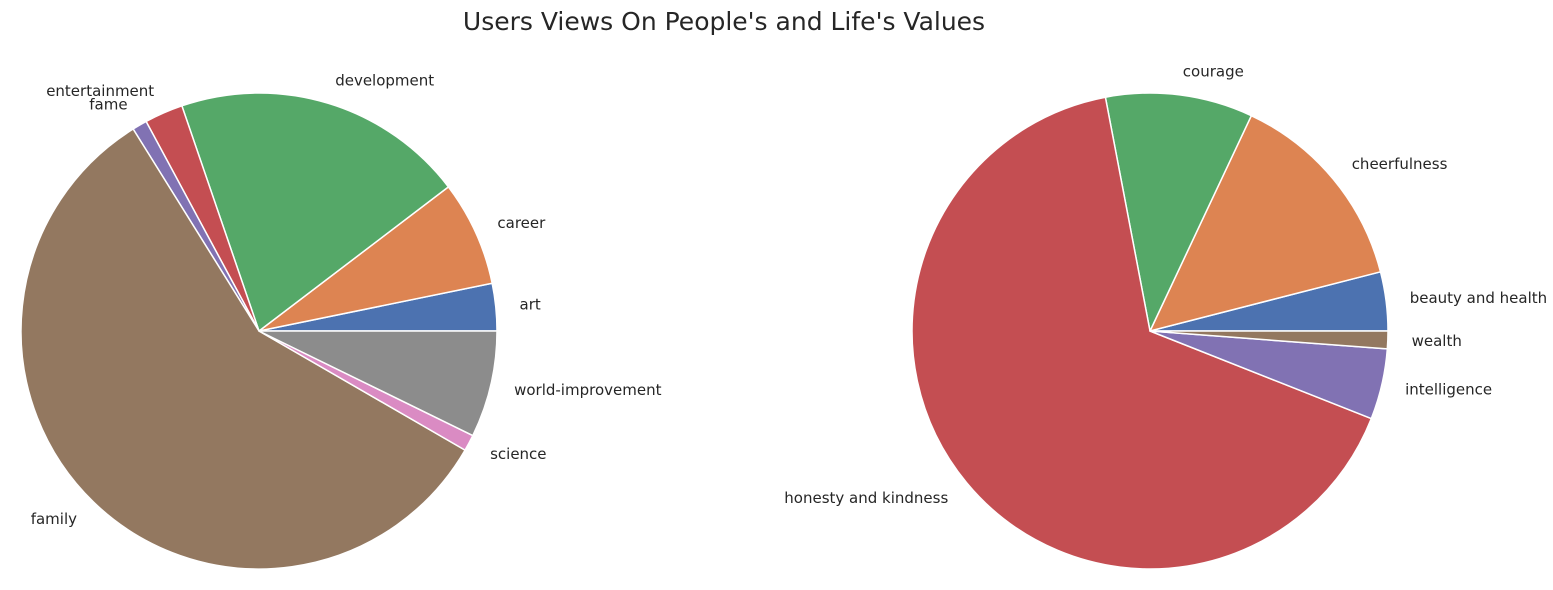 The height and width of the screenshot is (590, 1553). What do you see at coordinates (1213, 71) in the screenshot?
I see `pie-label-courage: courage` at bounding box center [1213, 71].